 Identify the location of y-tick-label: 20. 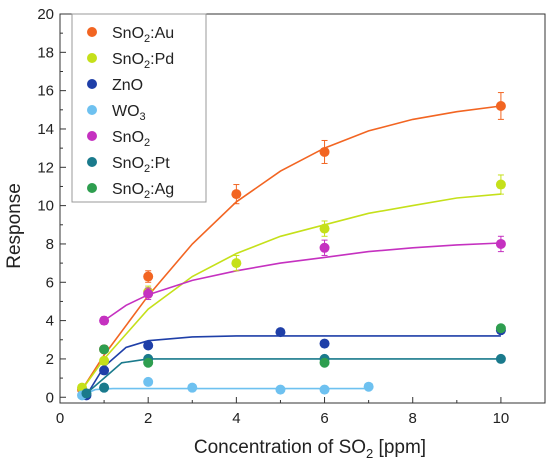
(45, 14).